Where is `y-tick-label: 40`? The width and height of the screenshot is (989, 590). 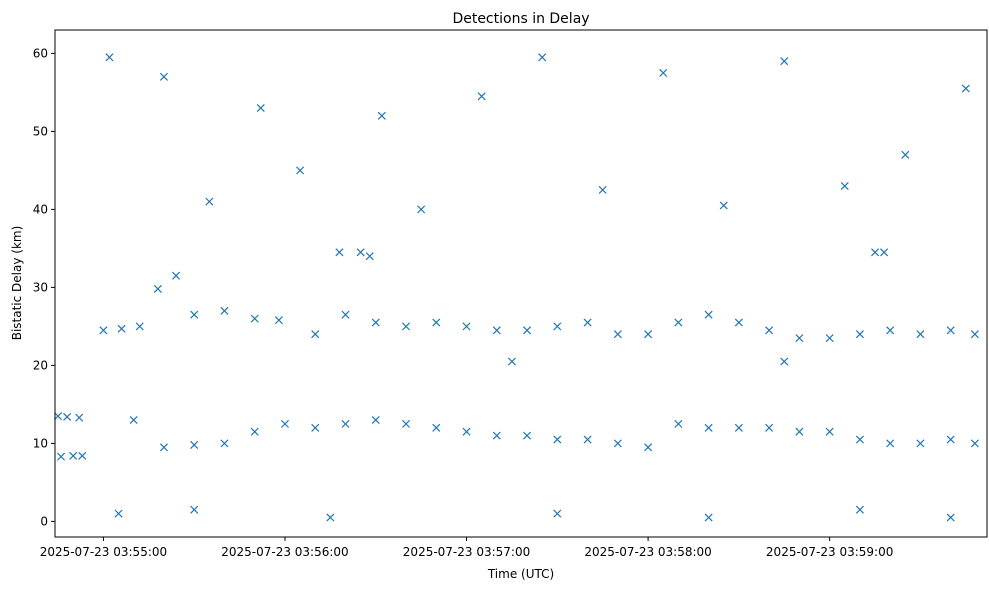 y-tick-label: 40 is located at coordinates (40, 209).